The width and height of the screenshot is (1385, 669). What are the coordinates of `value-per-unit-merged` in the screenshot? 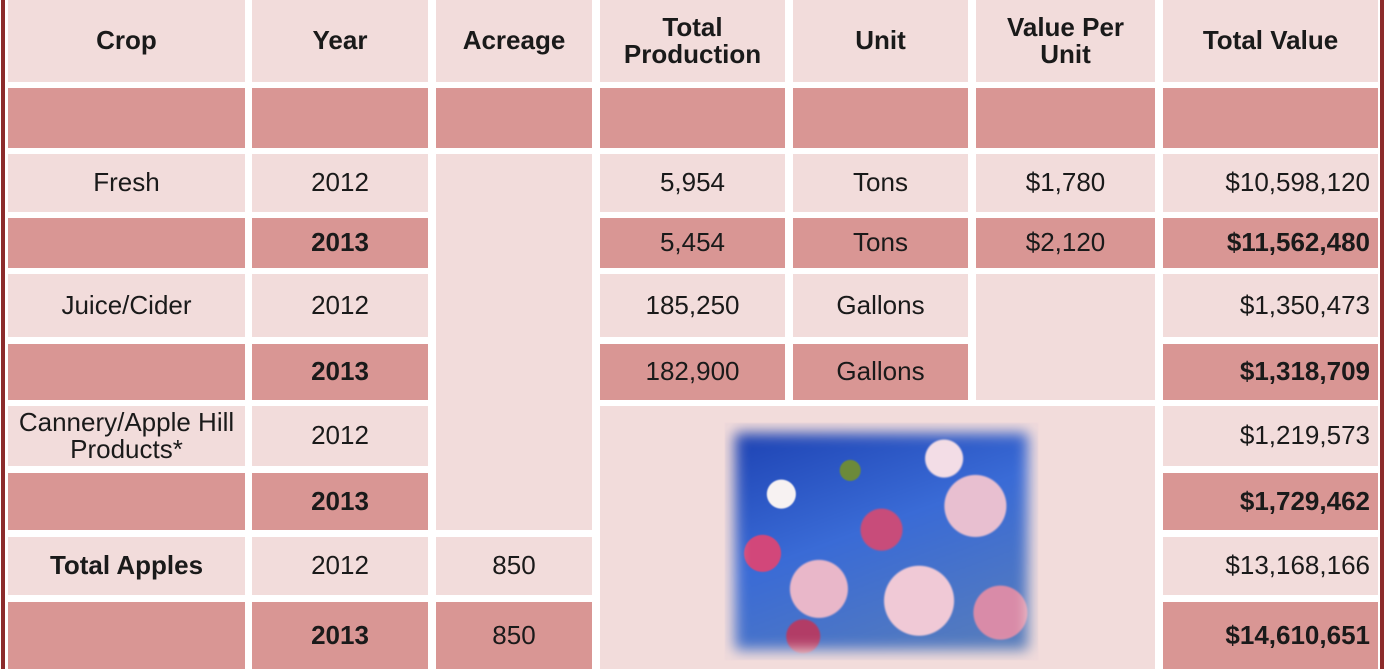 It's located at (1065, 337).